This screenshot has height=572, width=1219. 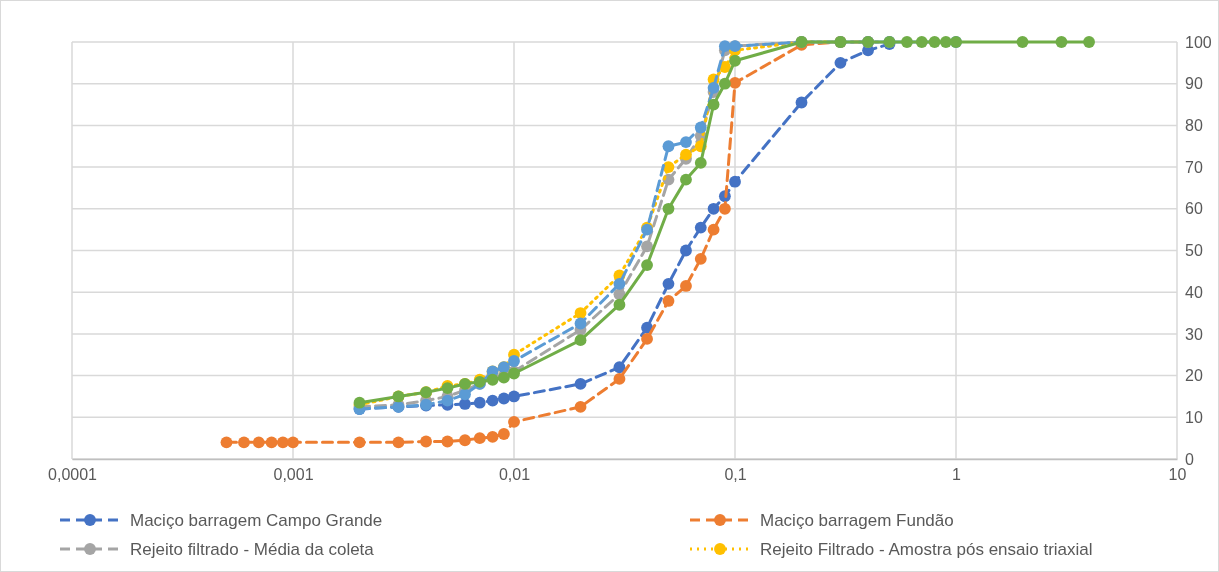 What do you see at coordinates (957, 475) in the screenshot?
I see `x-tick-label: 1` at bounding box center [957, 475].